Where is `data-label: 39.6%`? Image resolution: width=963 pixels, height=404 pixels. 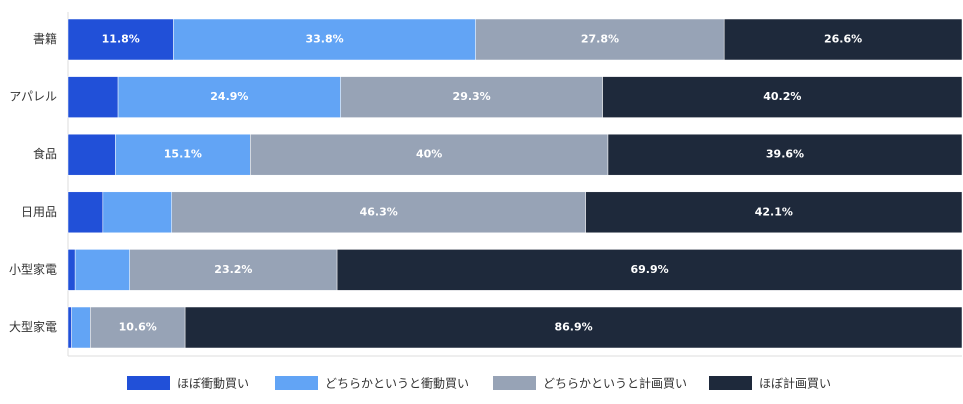
data-label: 39.6% is located at coordinates (785, 154).